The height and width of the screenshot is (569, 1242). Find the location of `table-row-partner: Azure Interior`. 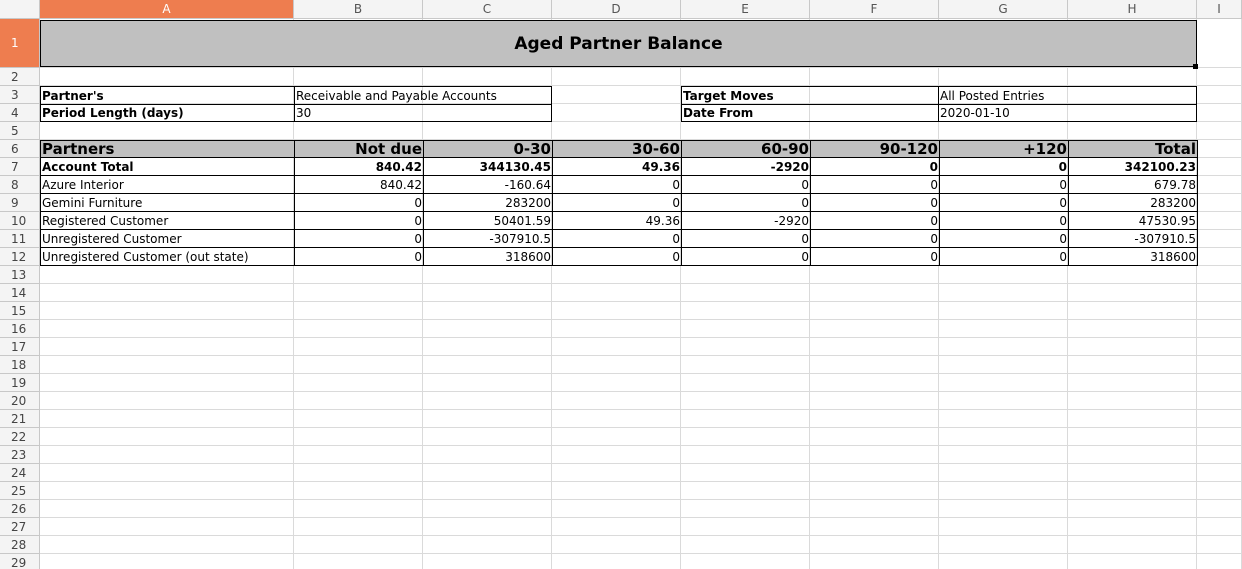

table-row-partner: Azure Interior is located at coordinates (167, 185).